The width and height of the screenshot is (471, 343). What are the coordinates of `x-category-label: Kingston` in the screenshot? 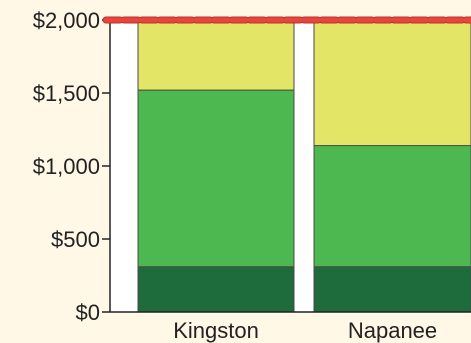 It's located at (216, 330).